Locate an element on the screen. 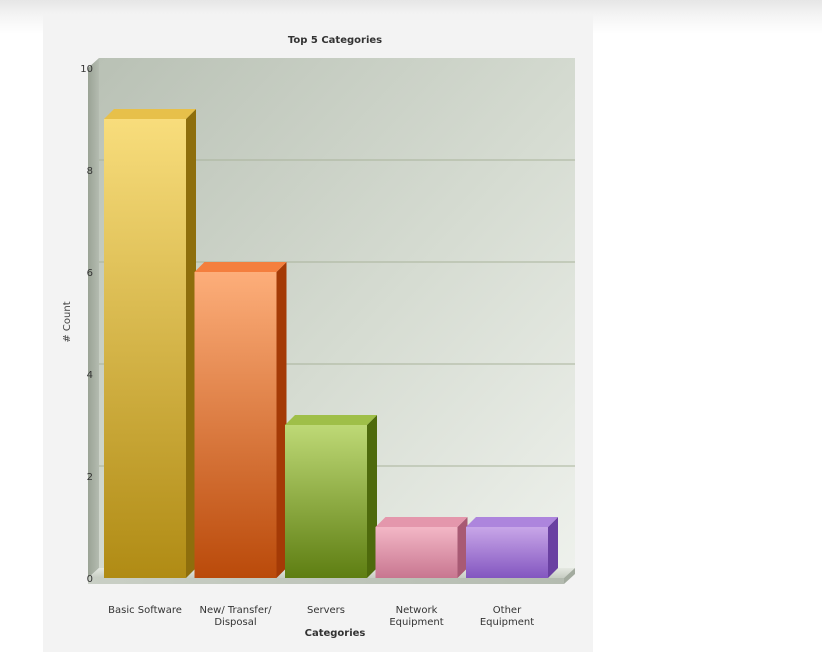 The image size is (822, 652). y-axis-title: # Count is located at coordinates (67, 321).